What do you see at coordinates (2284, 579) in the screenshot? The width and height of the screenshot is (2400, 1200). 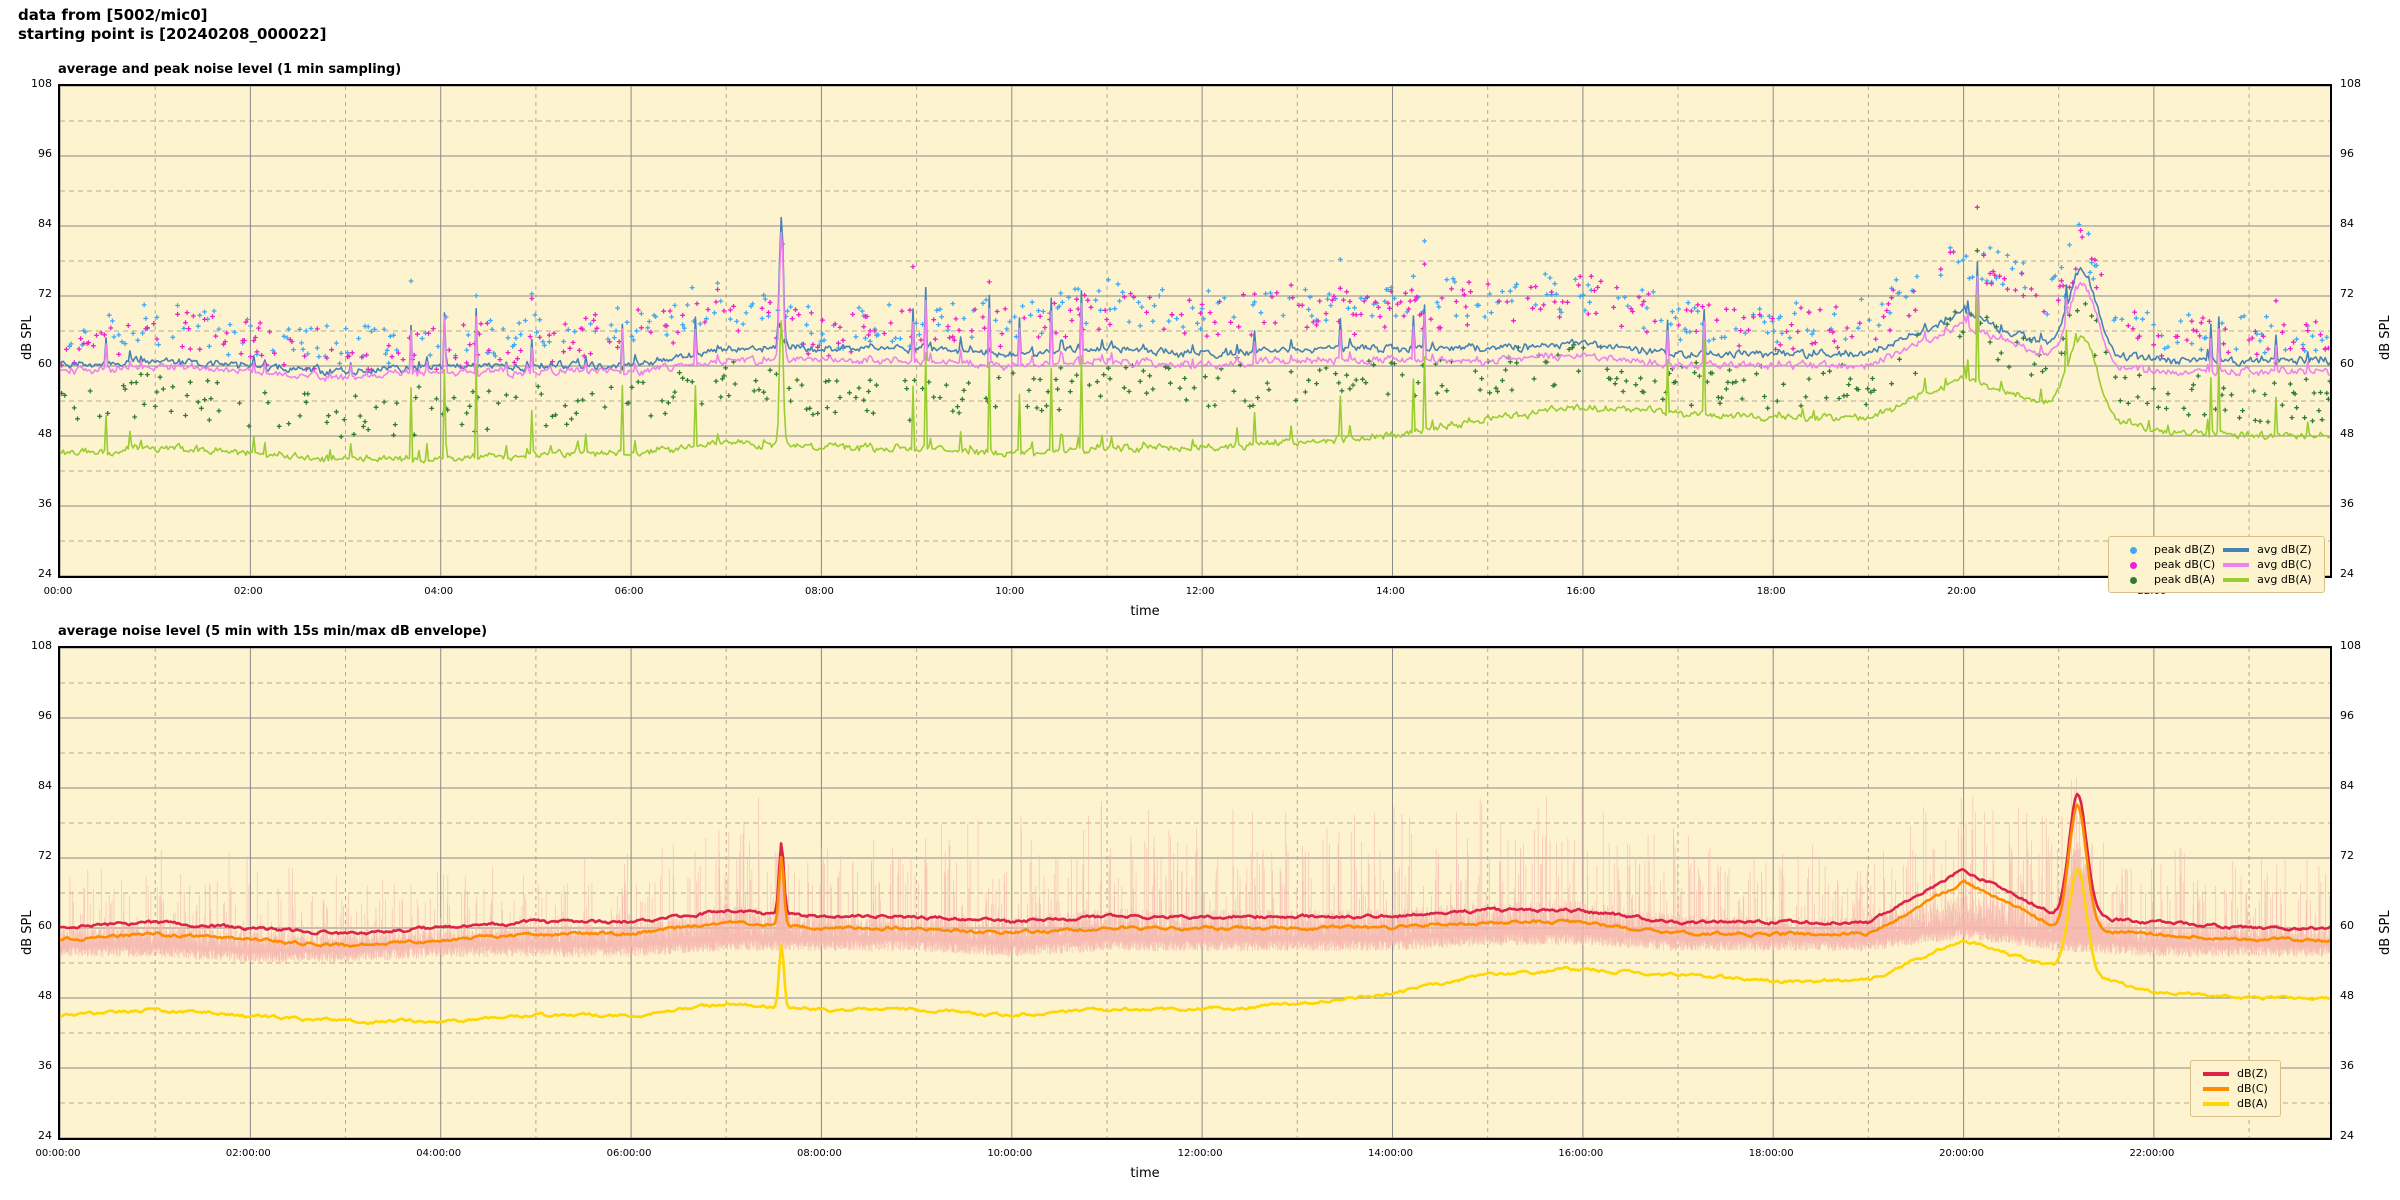 I see `legend-label: avg dB(A)` at bounding box center [2284, 579].